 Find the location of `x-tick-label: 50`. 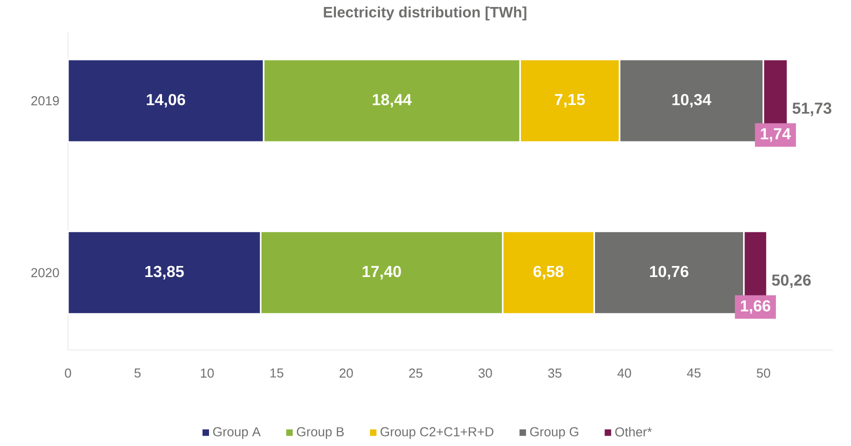

x-tick-label: 50 is located at coordinates (763, 373).